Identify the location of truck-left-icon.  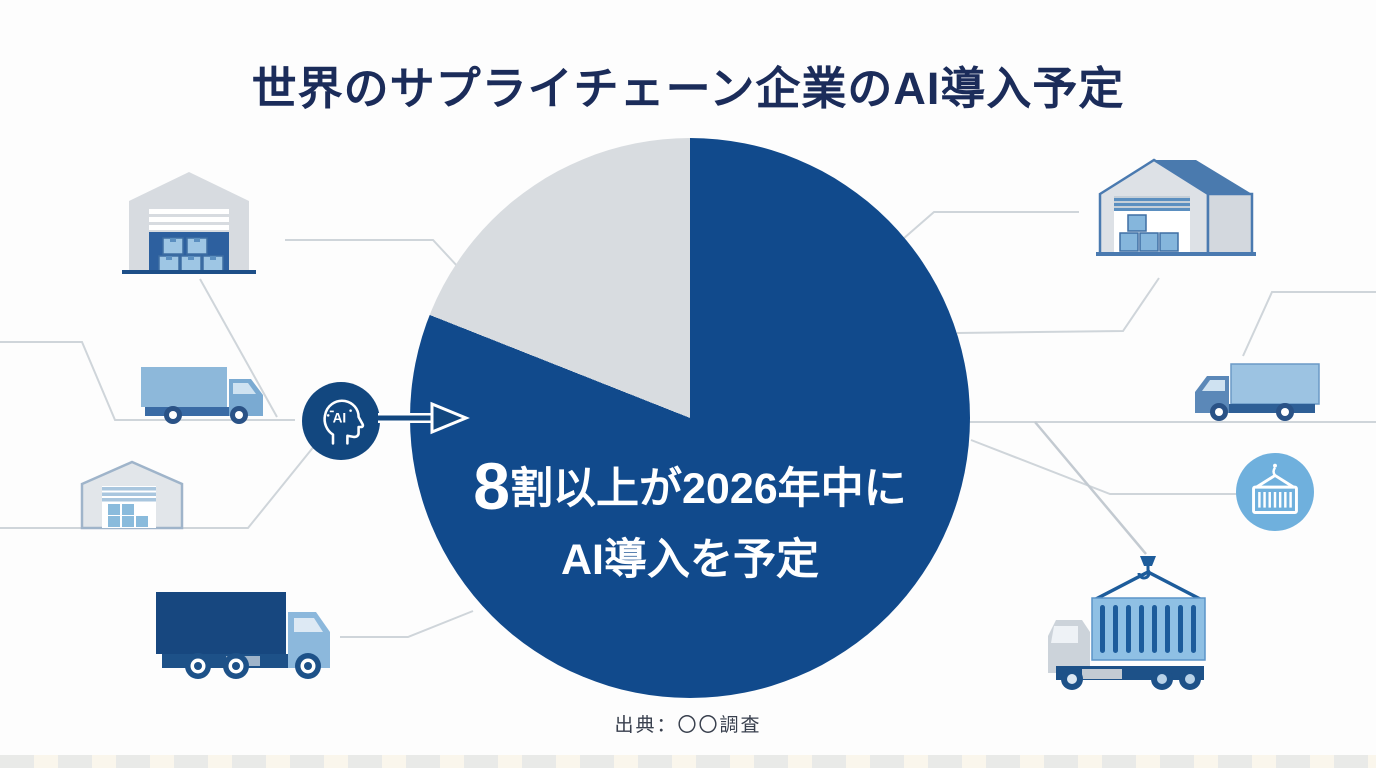
(1257, 392).